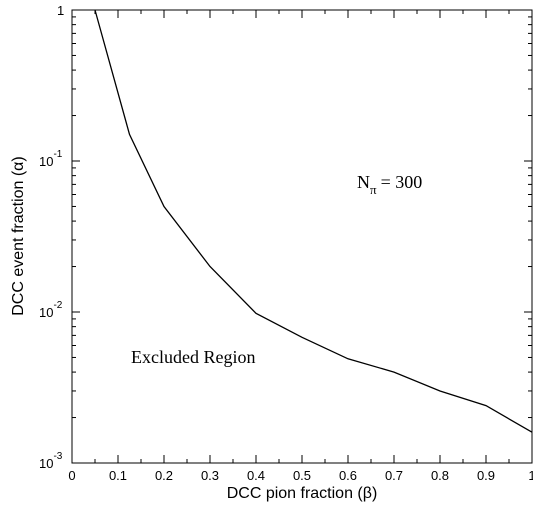 The height and width of the screenshot is (507, 533). I want to click on x-tick-label: 0.9, so click(486, 475).